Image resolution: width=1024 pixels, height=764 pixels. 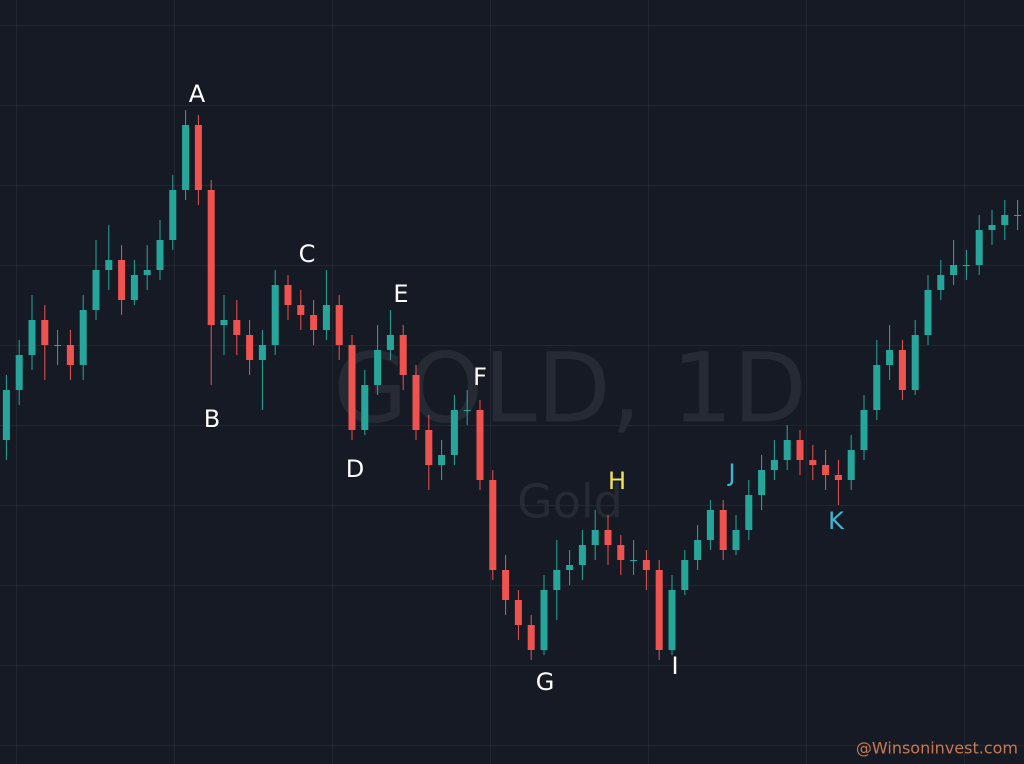 What do you see at coordinates (730, 473) in the screenshot?
I see `wave-label: J` at bounding box center [730, 473].